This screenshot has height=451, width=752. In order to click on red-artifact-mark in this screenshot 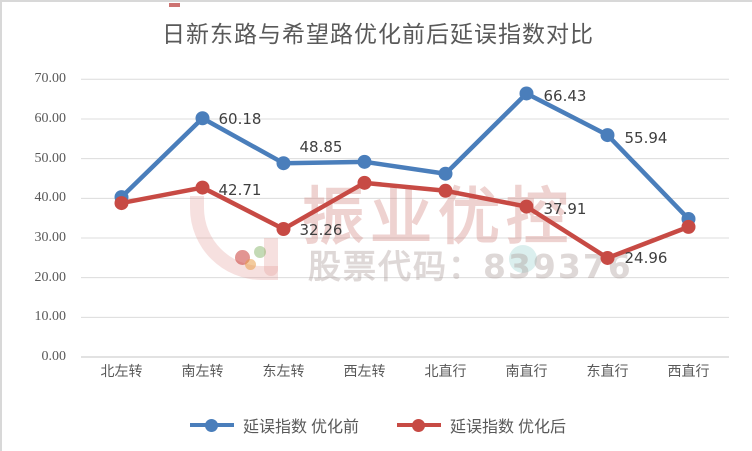, I will do `click(174, 5)`.